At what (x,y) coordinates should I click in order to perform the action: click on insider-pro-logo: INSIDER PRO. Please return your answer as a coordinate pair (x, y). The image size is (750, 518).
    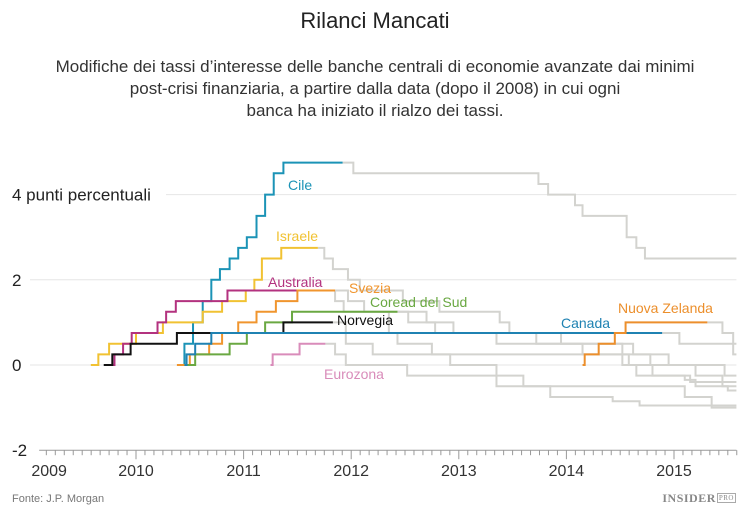
    Looking at the image, I should click on (699, 498).